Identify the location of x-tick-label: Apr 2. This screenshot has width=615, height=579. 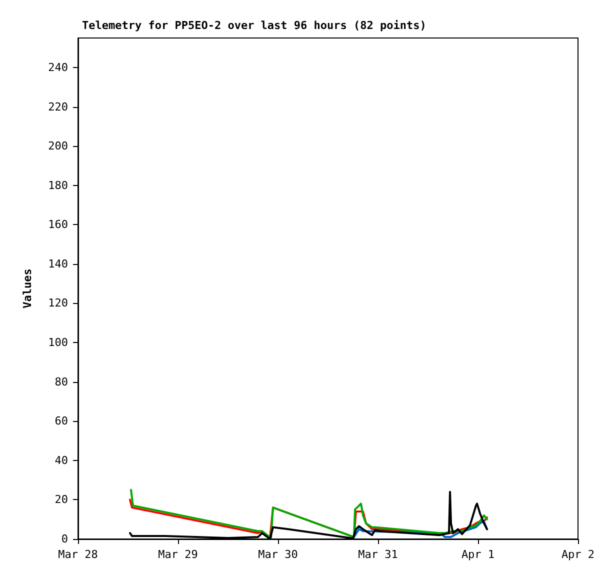
(578, 554).